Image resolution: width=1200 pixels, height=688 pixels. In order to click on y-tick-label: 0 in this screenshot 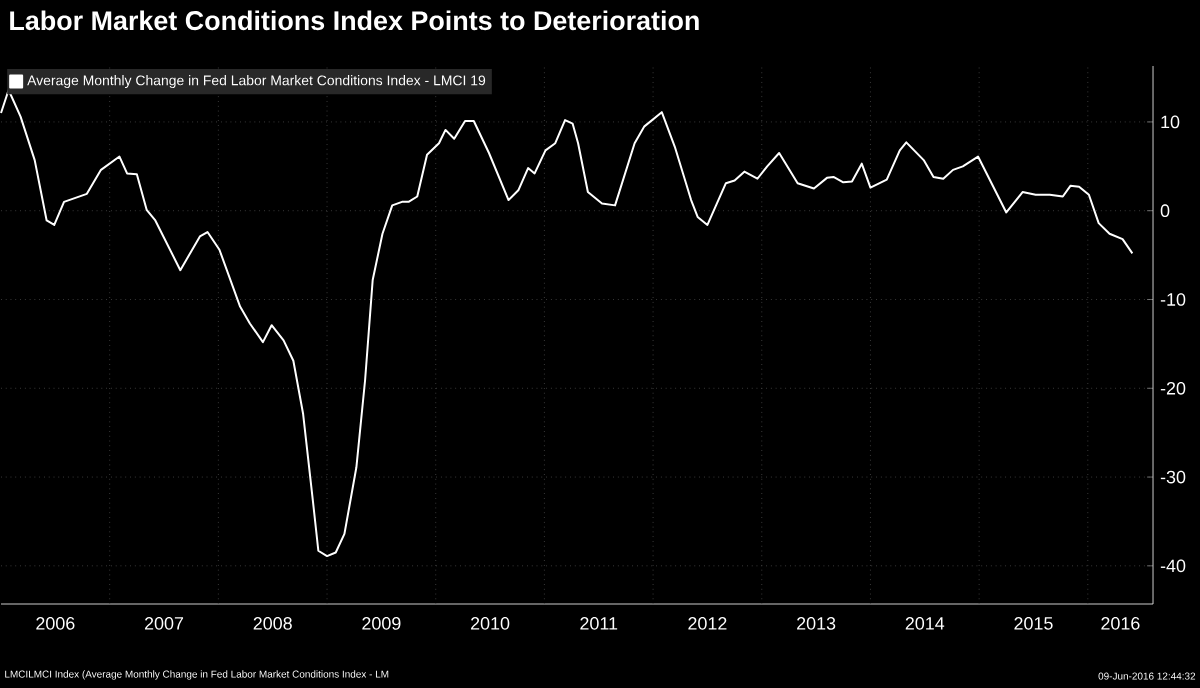, I will do `click(1165, 211)`.